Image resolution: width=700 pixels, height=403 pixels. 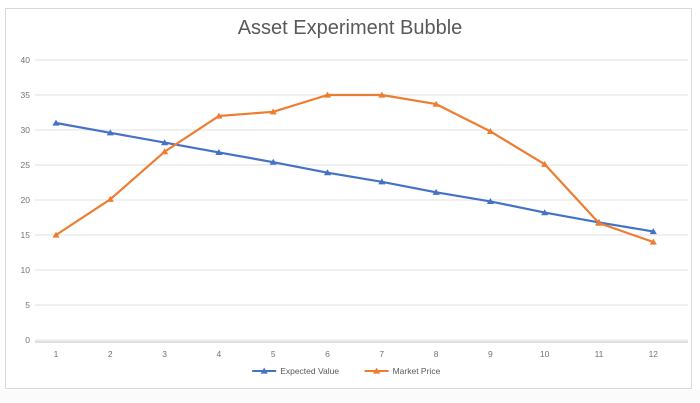 What do you see at coordinates (350, 396) in the screenshot?
I see `page-background` at bounding box center [350, 396].